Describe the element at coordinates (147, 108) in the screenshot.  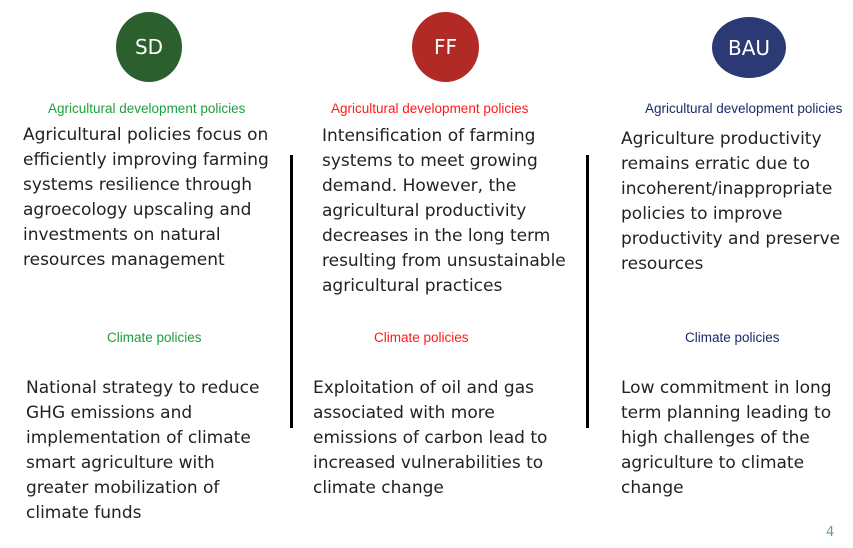
I see `sd-agri-heading: Agricultural development policies` at that location.